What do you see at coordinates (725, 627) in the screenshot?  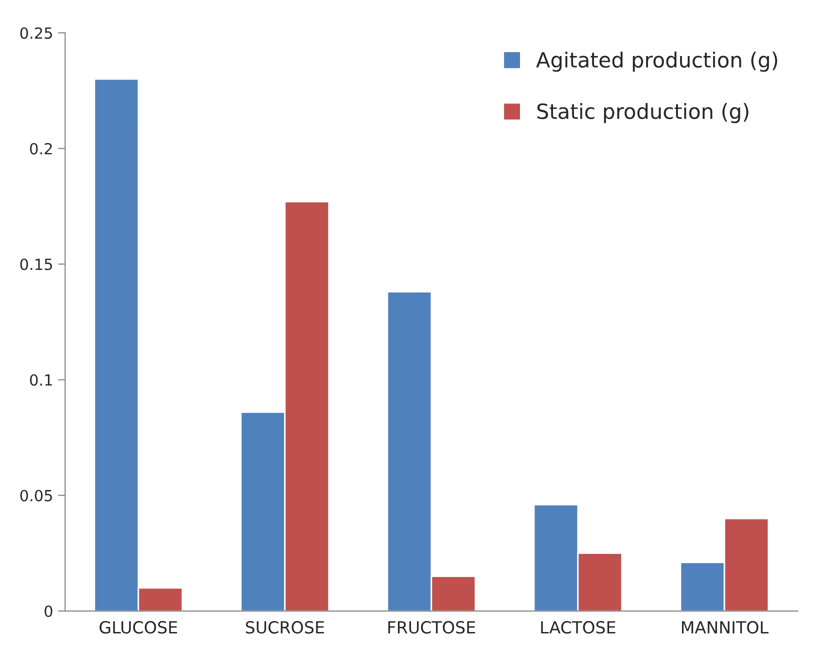 I see `x-tick-label: MANNITOL` at bounding box center [725, 627].